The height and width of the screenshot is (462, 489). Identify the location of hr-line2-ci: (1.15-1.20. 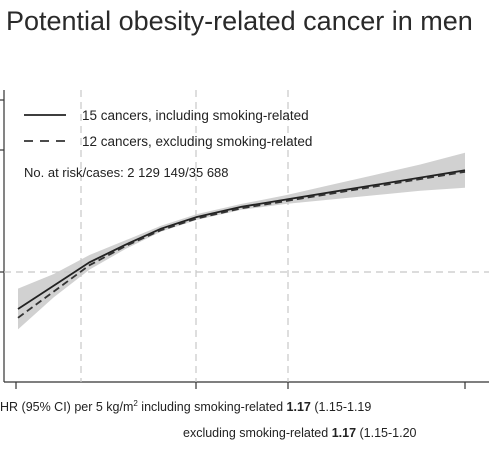
(386, 433).